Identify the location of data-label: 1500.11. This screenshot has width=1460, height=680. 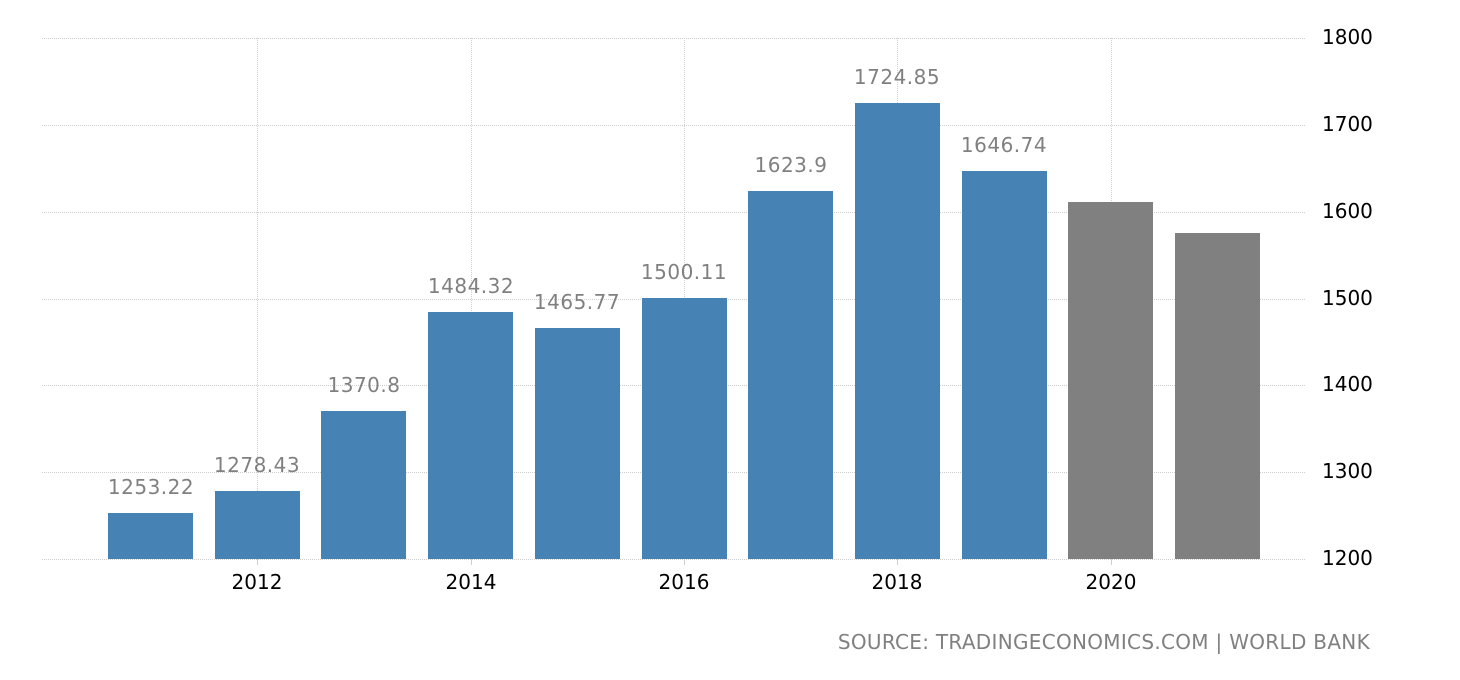
(684, 272).